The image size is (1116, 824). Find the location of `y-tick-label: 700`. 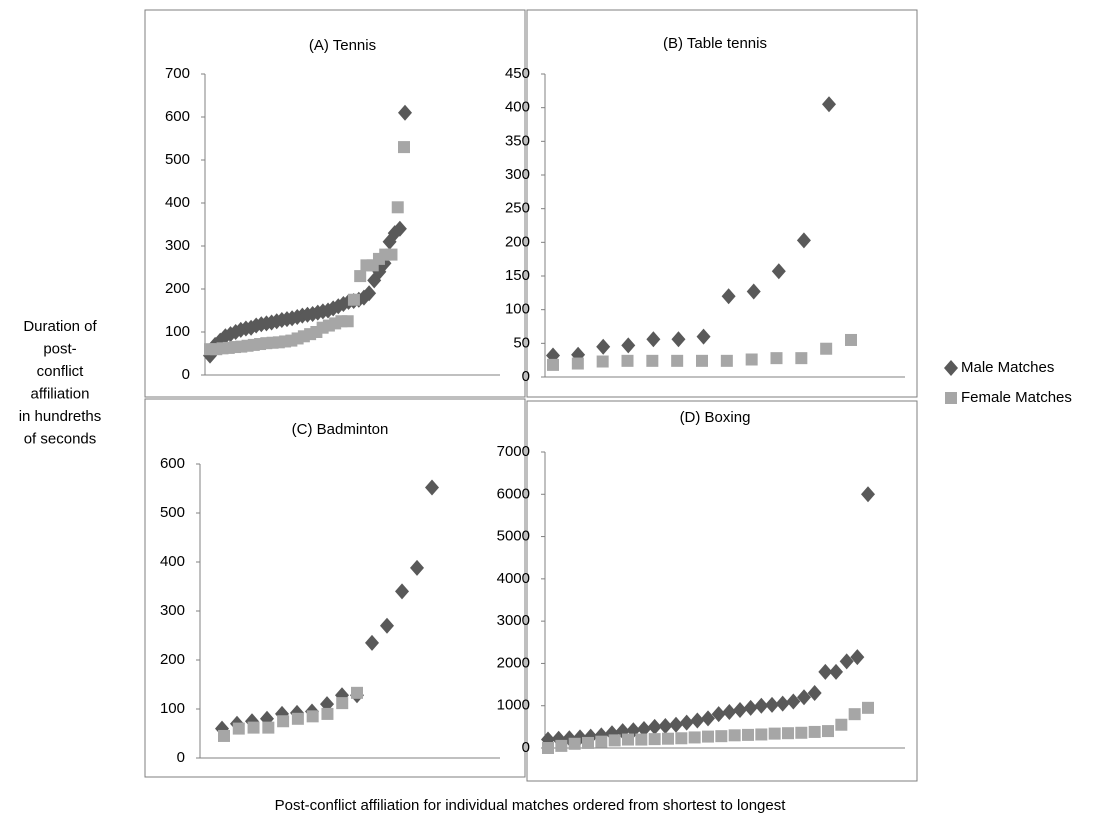

y-tick-label: 700 is located at coordinates (177, 73).